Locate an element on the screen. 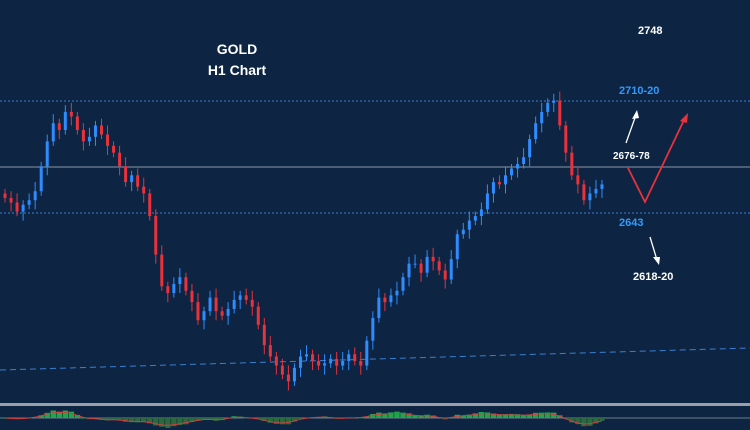 Image resolution: width=750 pixels, height=430 pixels. level-label-2618-20: 2618-20 is located at coordinates (653, 277).